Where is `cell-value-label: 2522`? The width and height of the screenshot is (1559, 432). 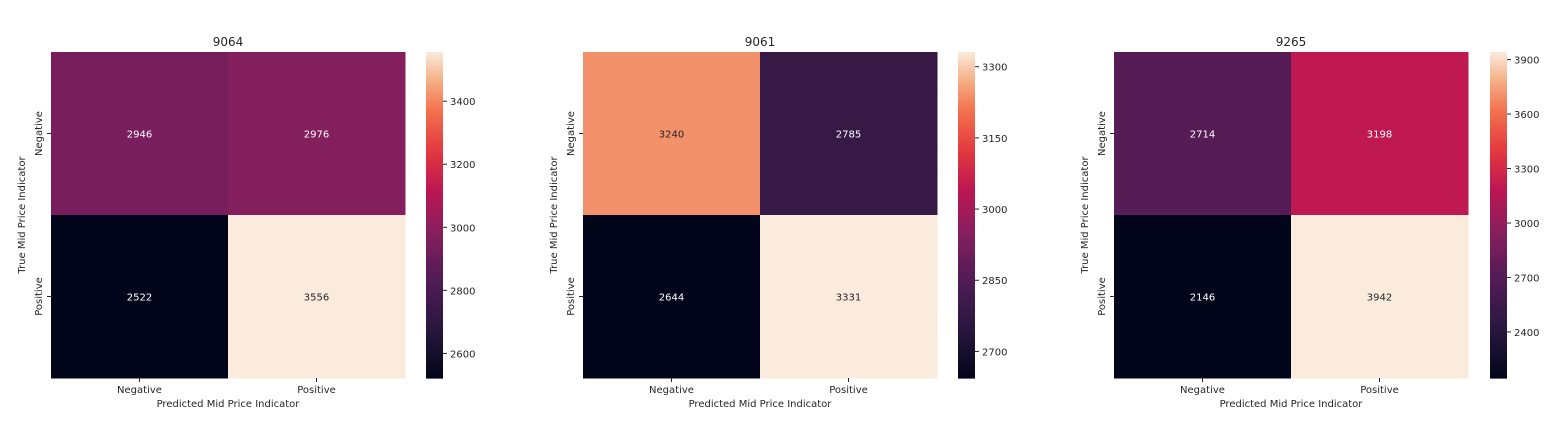 cell-value-label: 2522 is located at coordinates (139, 298).